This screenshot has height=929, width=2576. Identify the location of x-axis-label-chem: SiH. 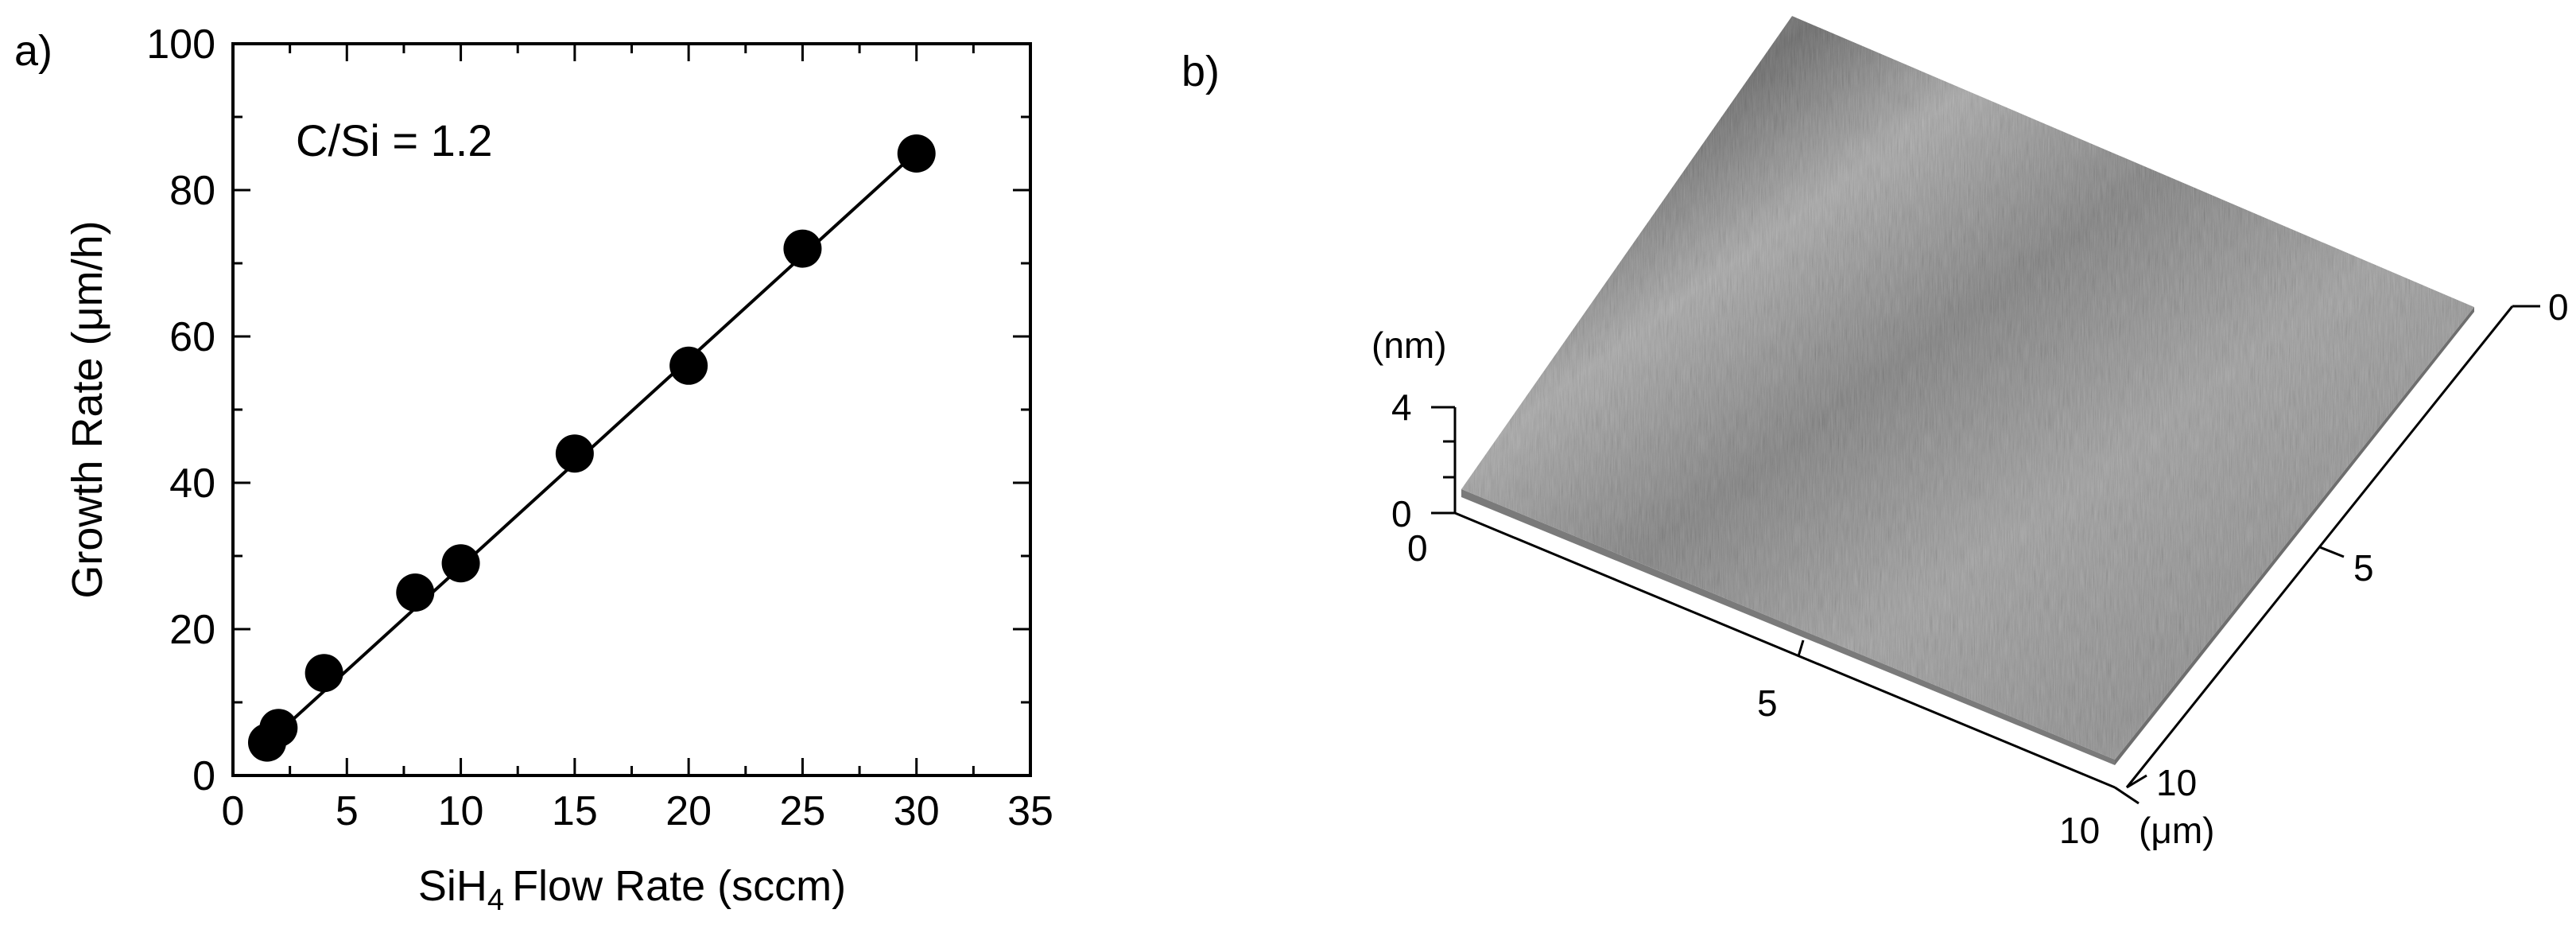
(453, 886).